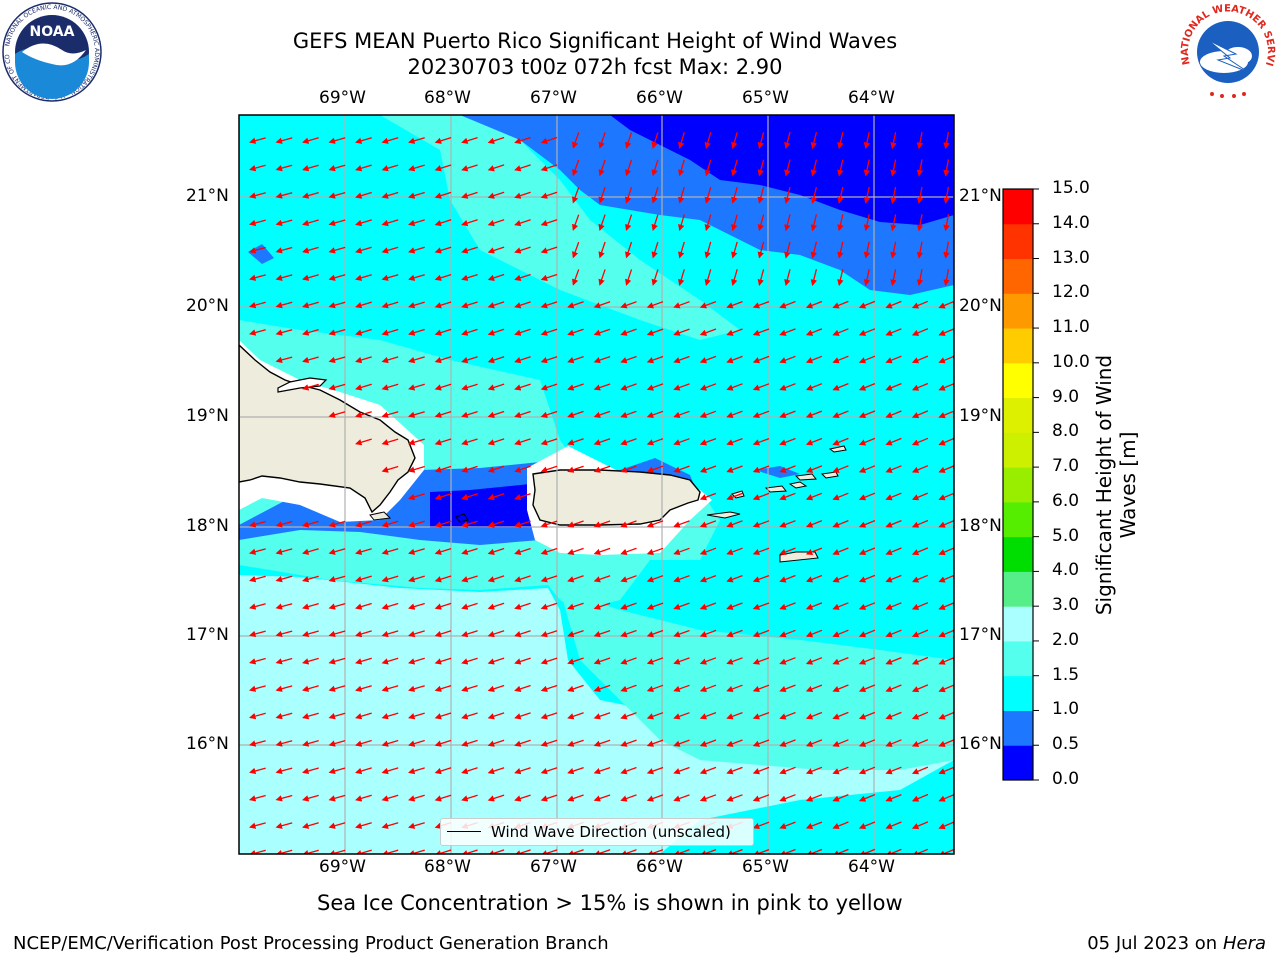 The image size is (1280, 960). What do you see at coordinates (553, 98) in the screenshot?
I see `lon-label-top-67: 67°W` at bounding box center [553, 98].